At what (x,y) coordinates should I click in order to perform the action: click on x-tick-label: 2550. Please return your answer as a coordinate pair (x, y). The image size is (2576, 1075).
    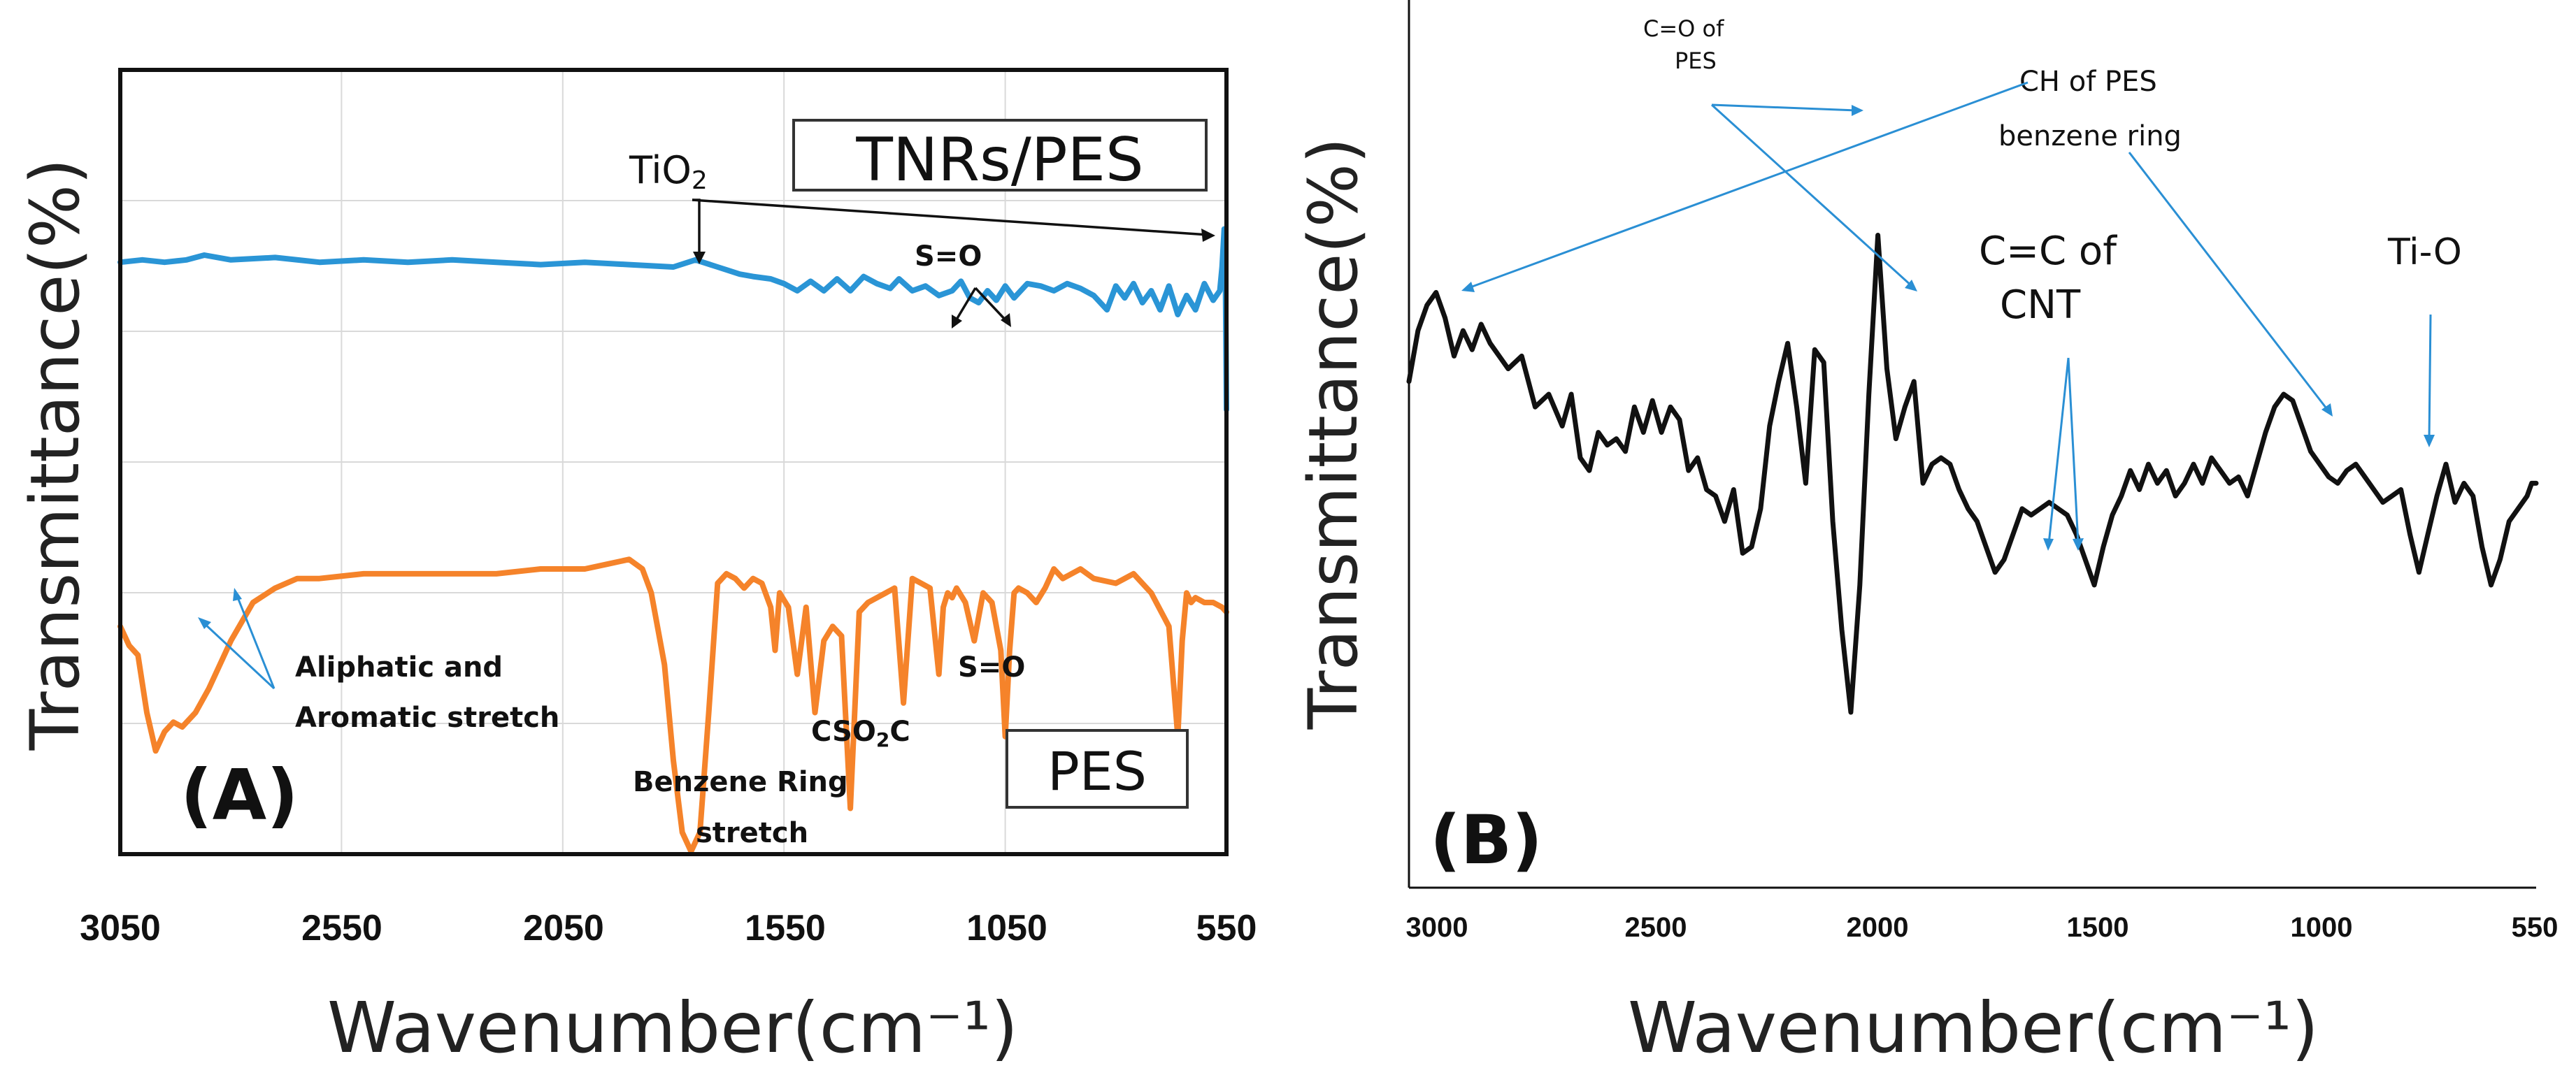
    Looking at the image, I should click on (341, 928).